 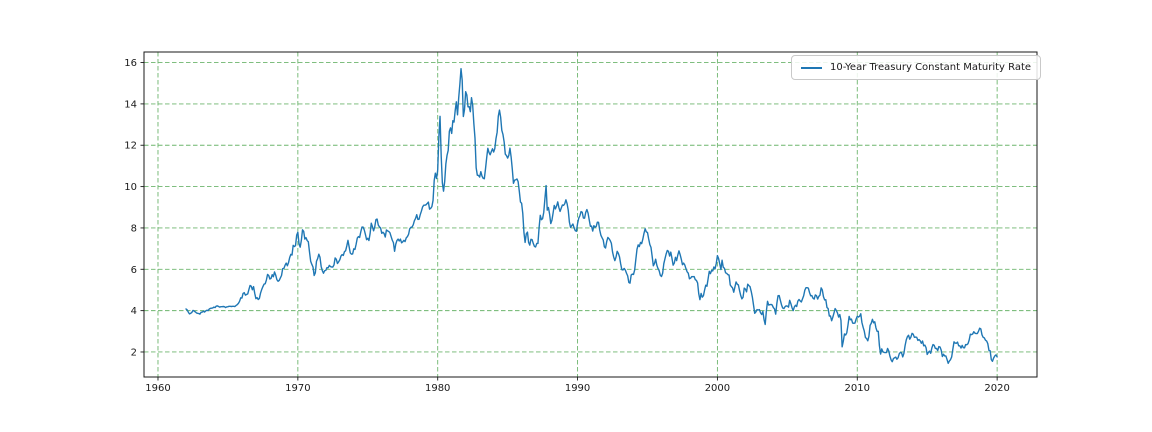 What do you see at coordinates (130, 63) in the screenshot?
I see `y-tick-label: 16` at bounding box center [130, 63].